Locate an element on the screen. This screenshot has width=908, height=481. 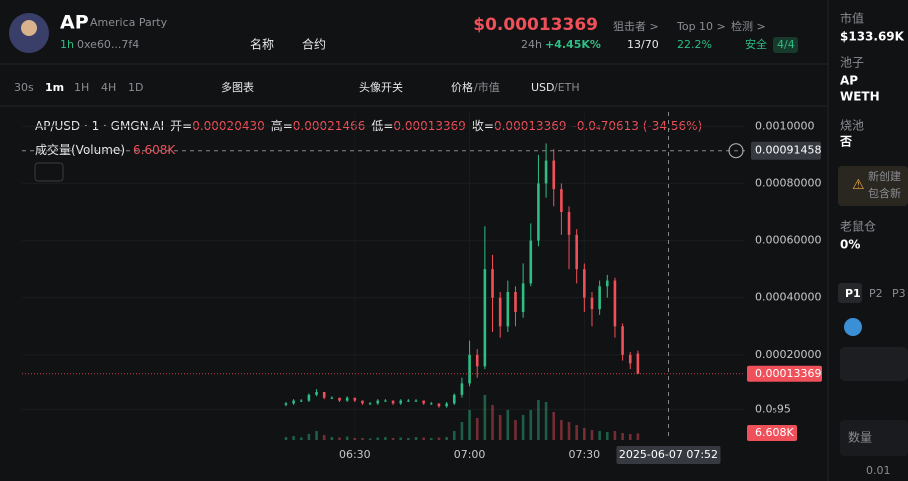
top10-label: Top 10 > is located at coordinates (701, 26).